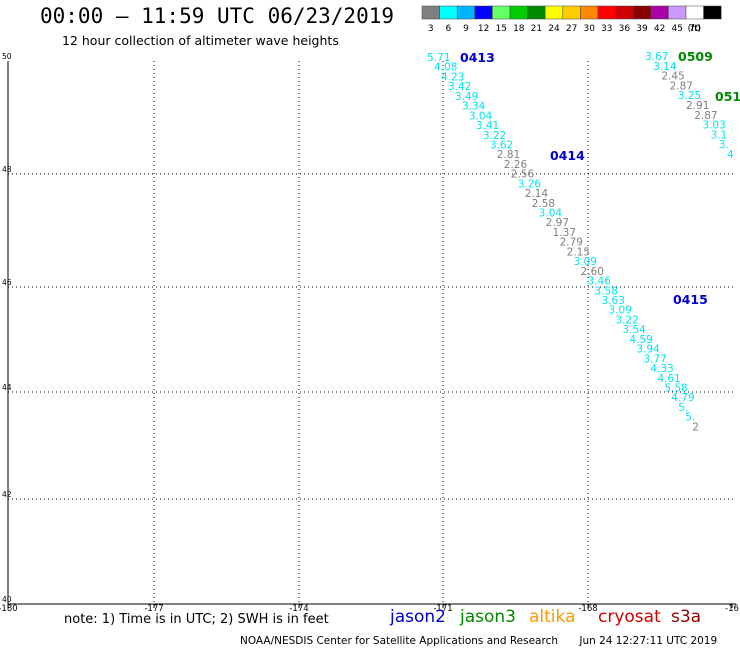 This screenshot has width=740, height=650. Describe the element at coordinates (552, 617) in the screenshot. I see `satellite-altika-label: altika` at that location.